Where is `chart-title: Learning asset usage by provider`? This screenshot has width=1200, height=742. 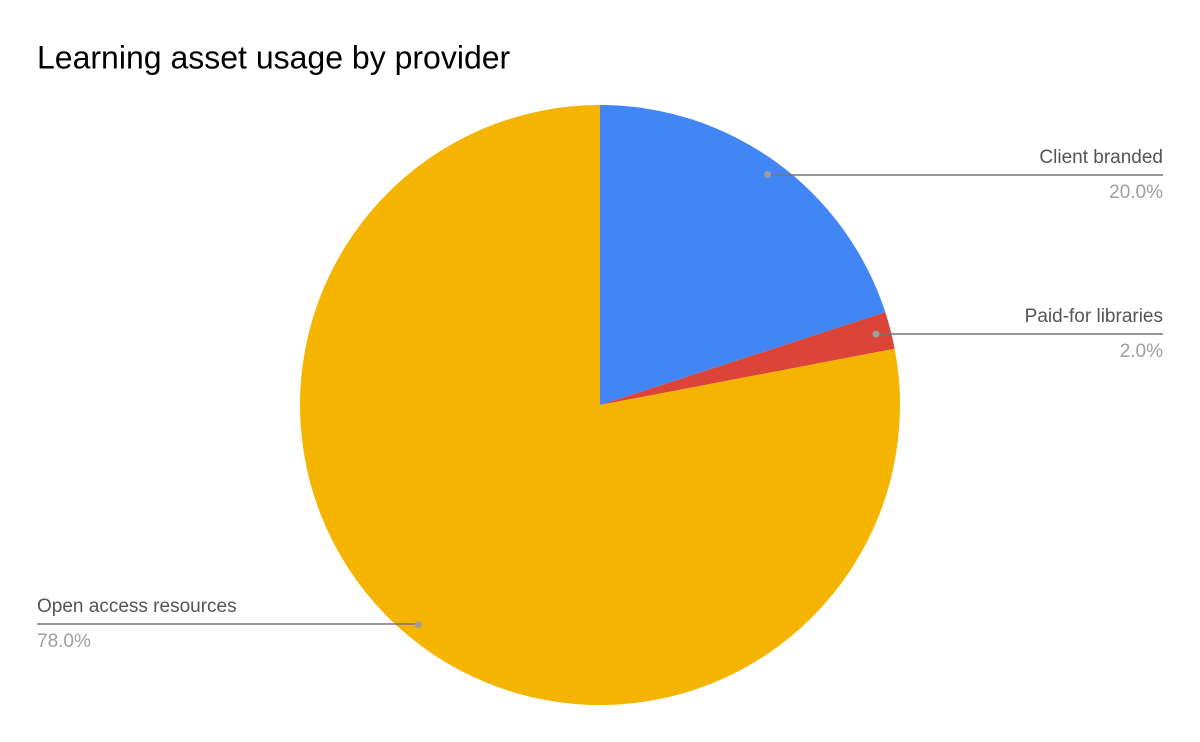
chart-title: Learning asset usage by provider is located at coordinates (274, 57).